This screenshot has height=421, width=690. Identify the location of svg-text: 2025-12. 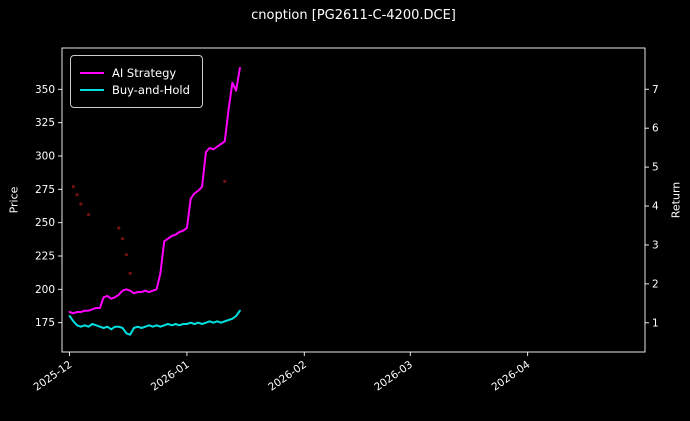
(52, 376).